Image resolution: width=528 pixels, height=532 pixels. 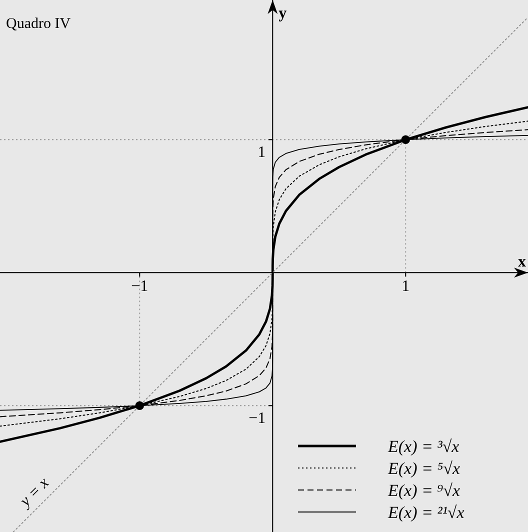 What do you see at coordinates (423, 446) in the screenshot?
I see `legend-label: E(x) = ³√x` at bounding box center [423, 446].